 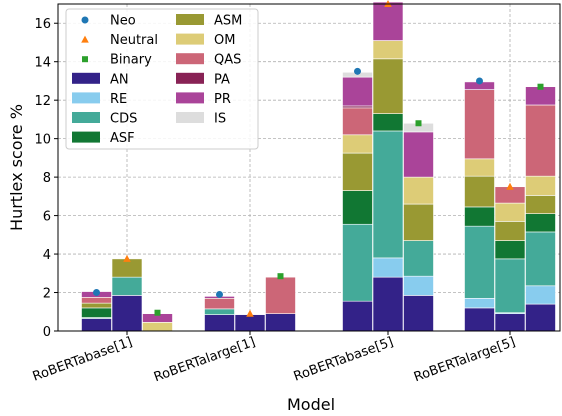 I want to click on legend-box, so click(x=162, y=79).